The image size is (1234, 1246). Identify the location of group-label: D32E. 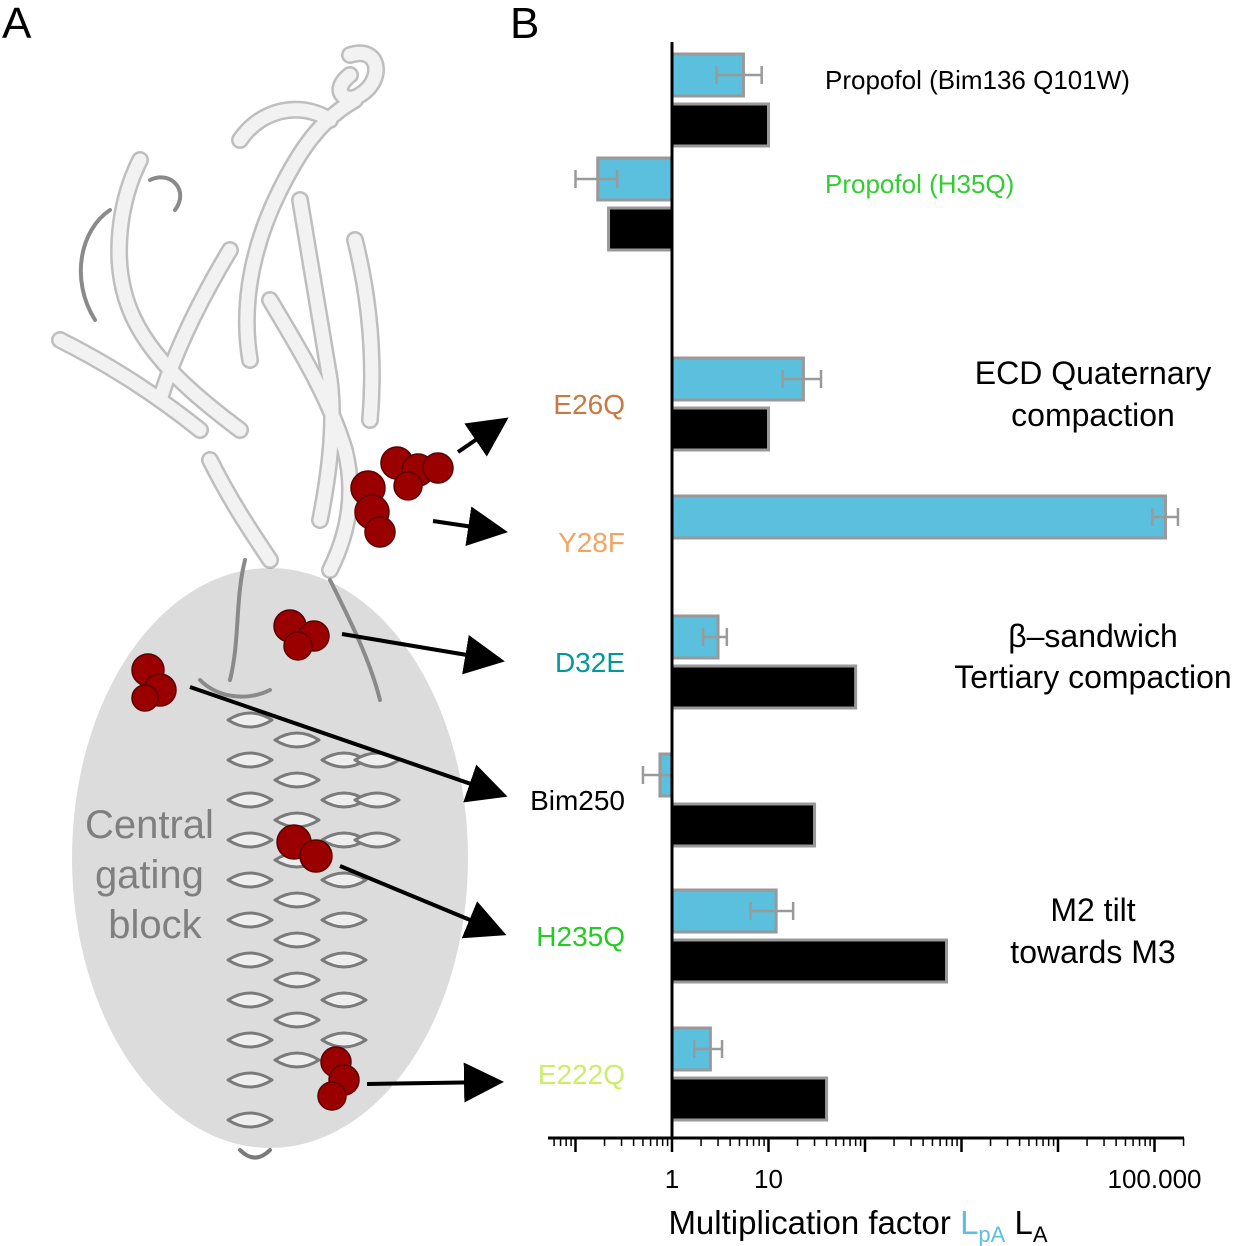
(590, 662).